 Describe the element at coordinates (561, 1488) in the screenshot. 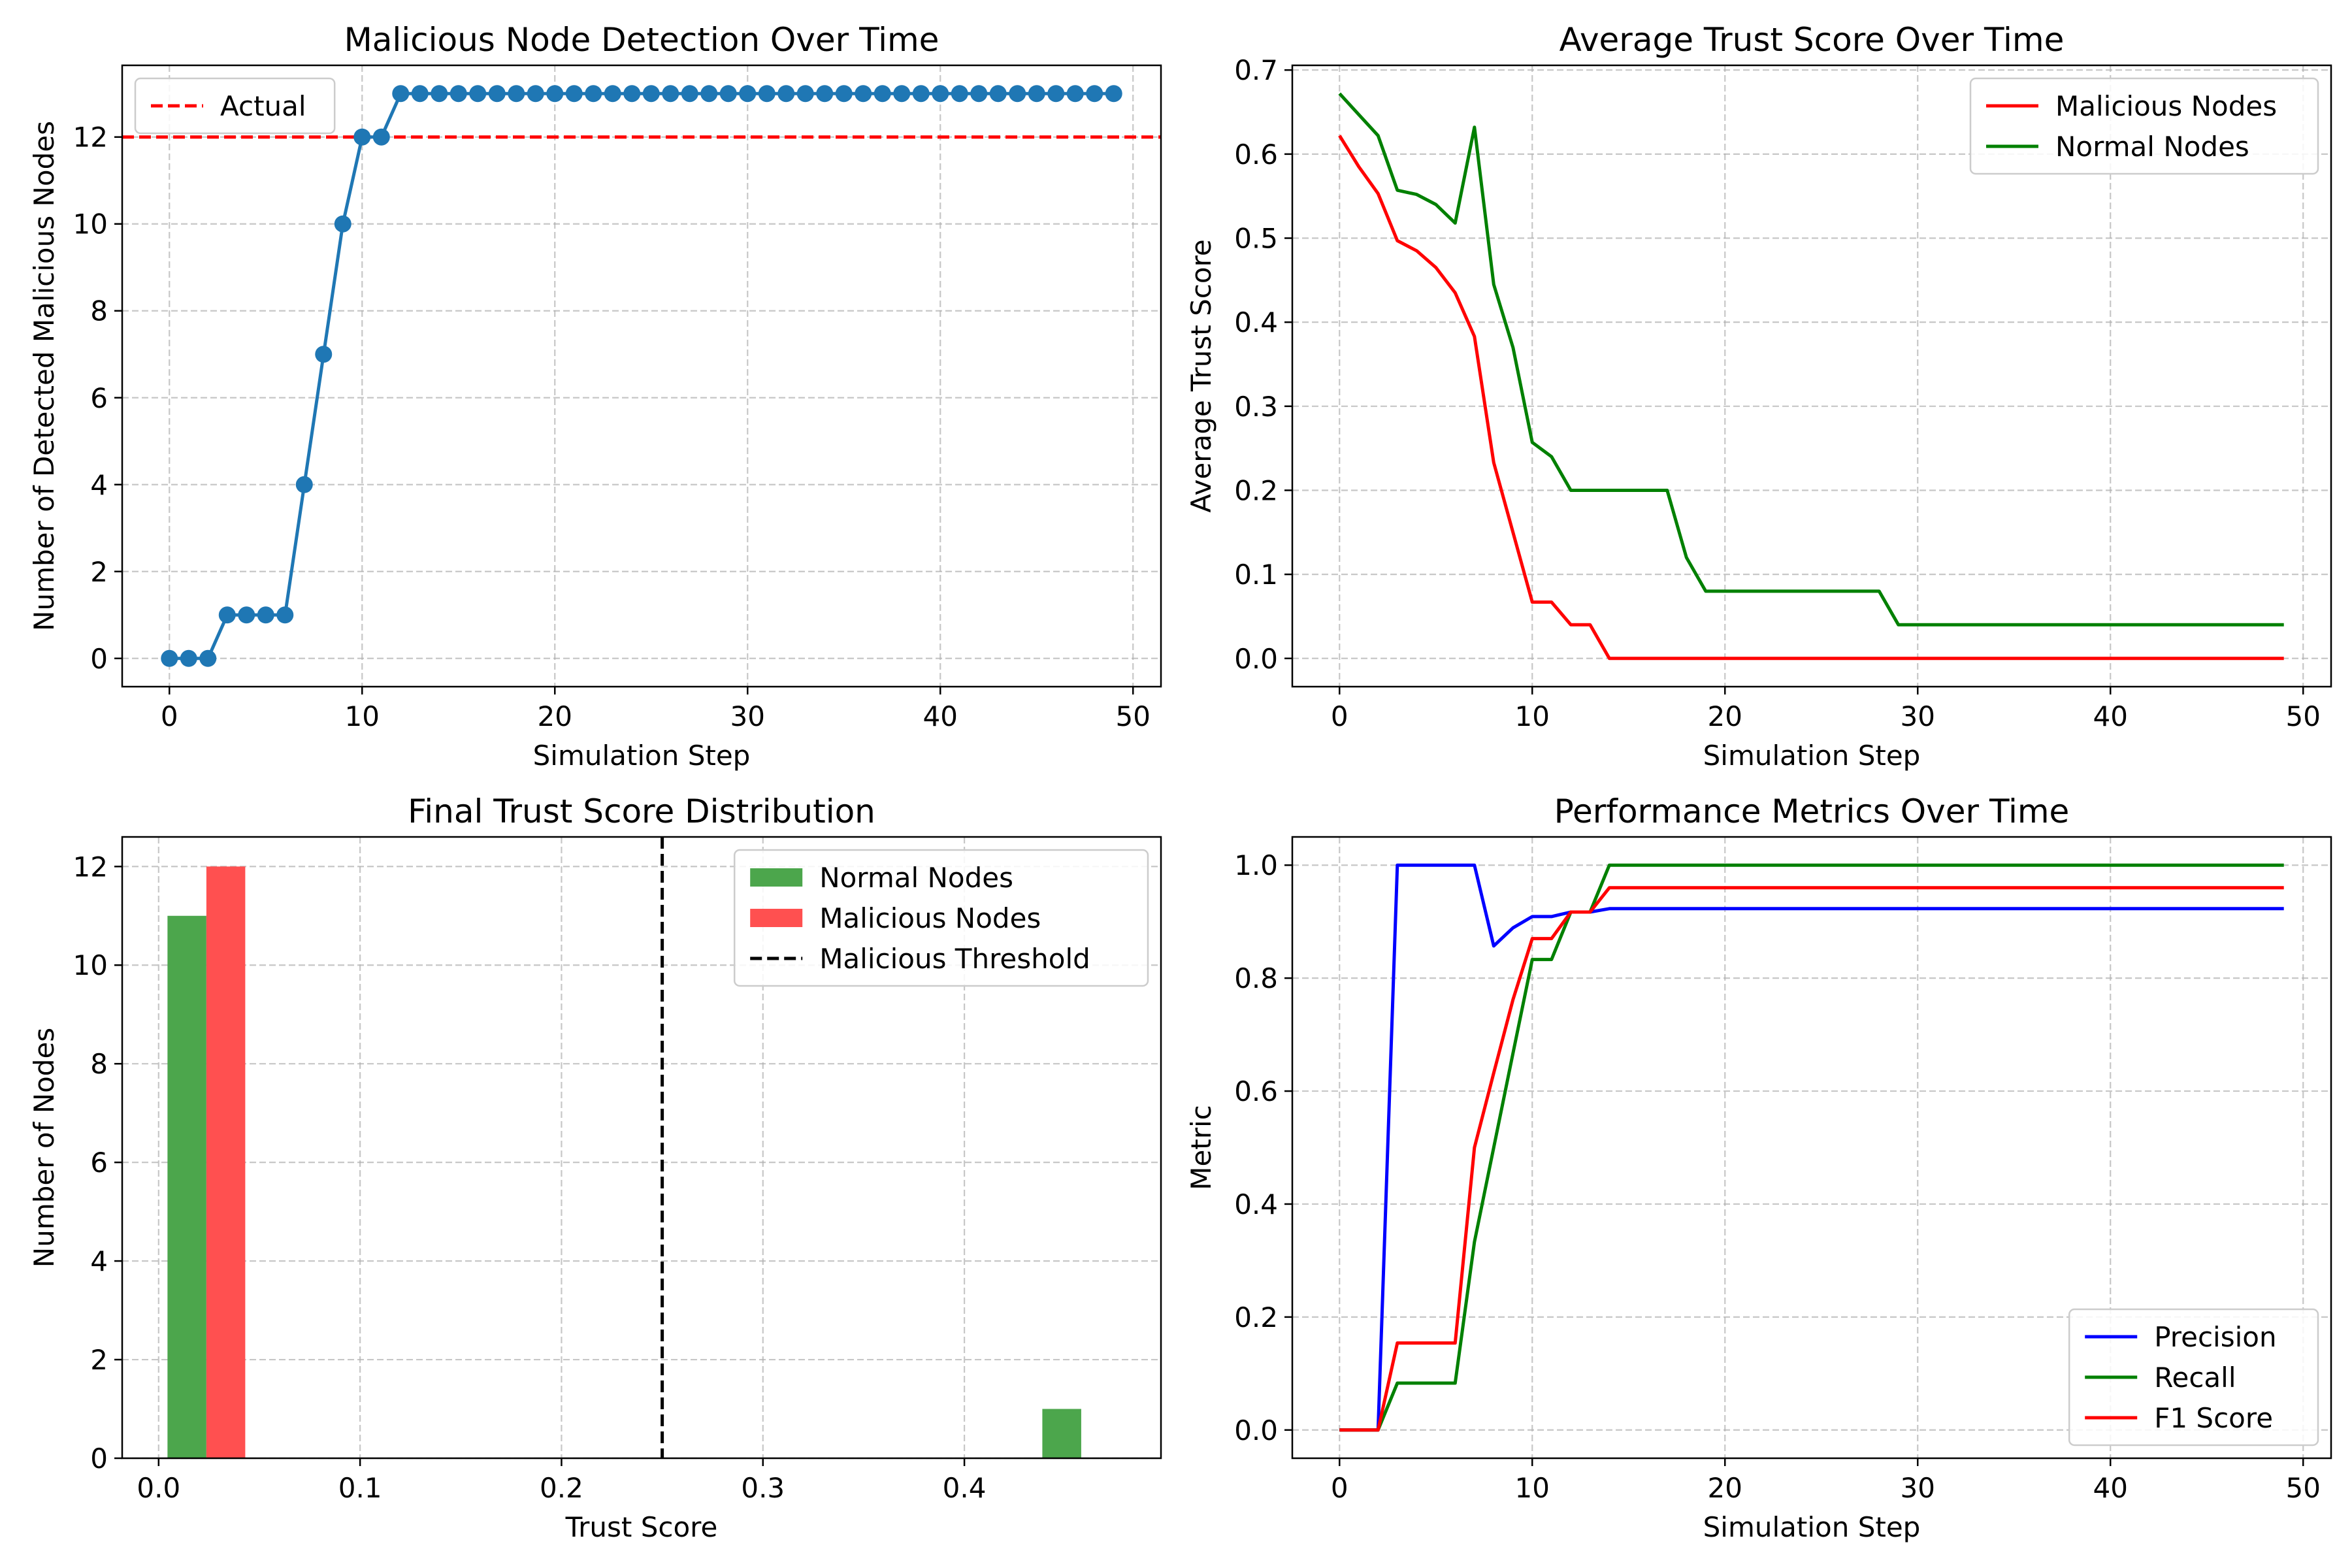

I see `x-tick-label: 0.2` at that location.